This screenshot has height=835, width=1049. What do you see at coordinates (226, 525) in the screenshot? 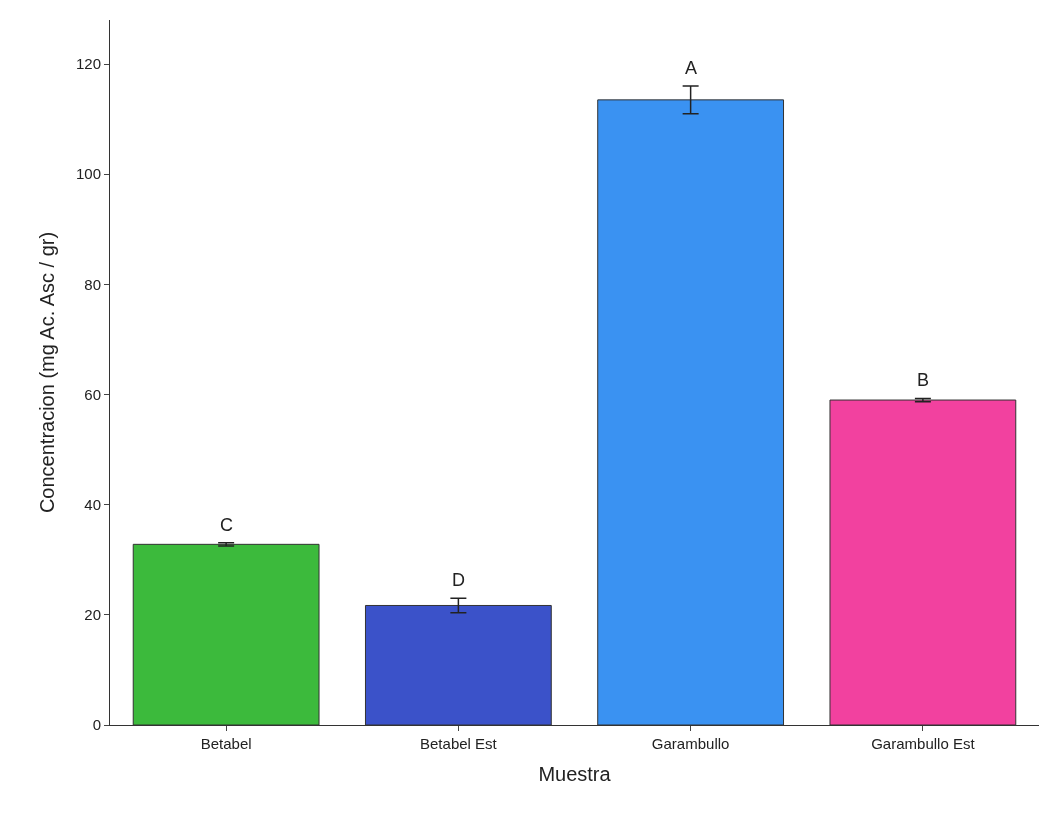
I see `annotation: C` at bounding box center [226, 525].